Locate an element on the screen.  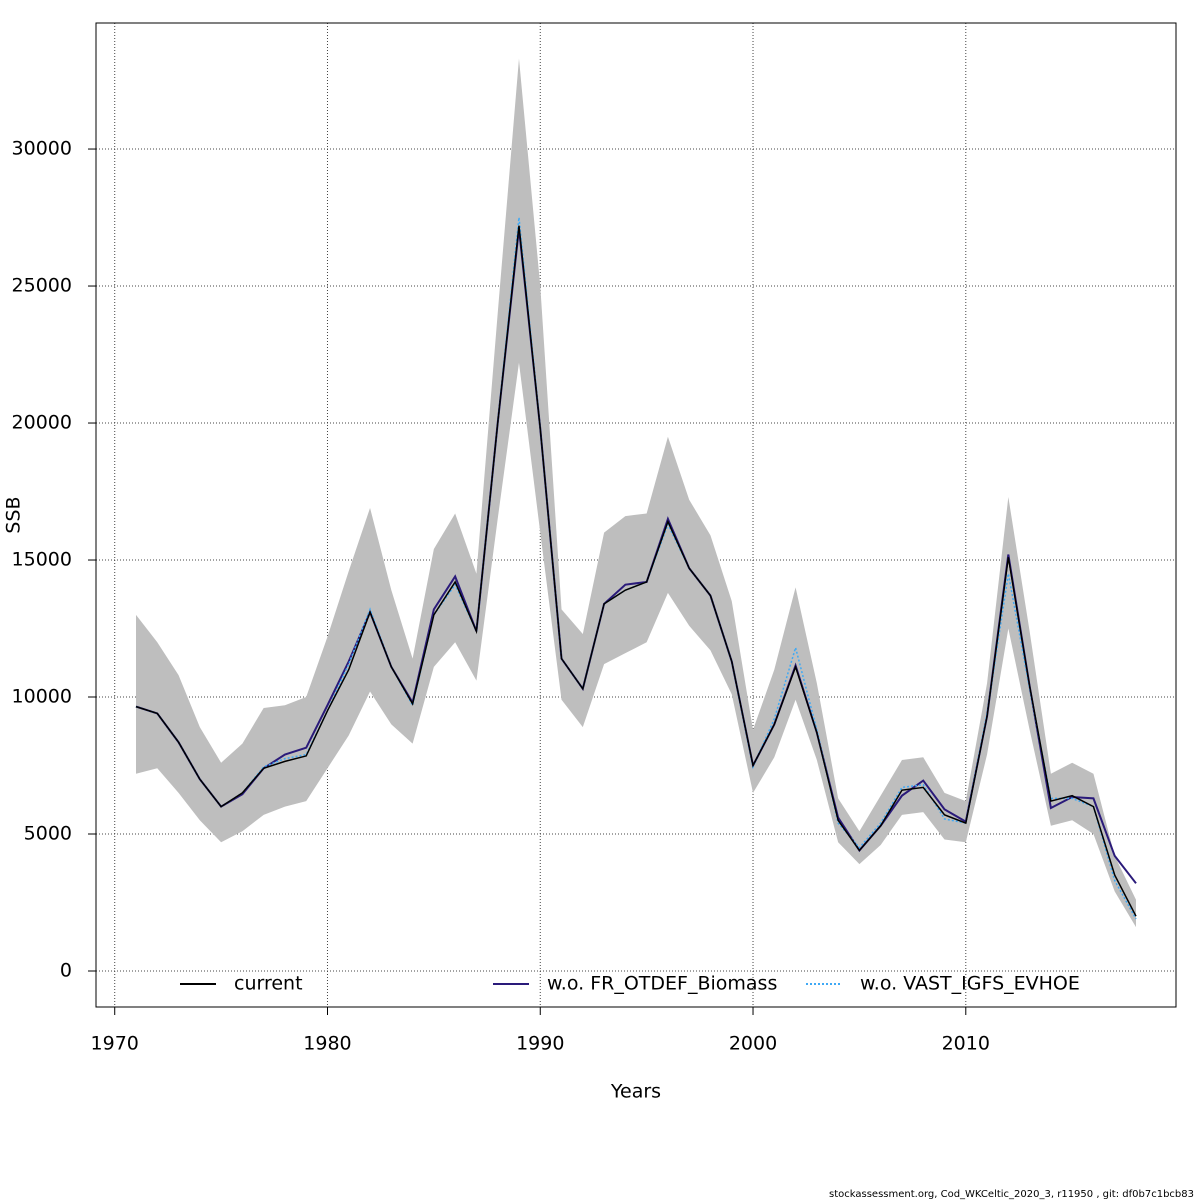
y-tick-label: 20000 is located at coordinates (42, 423).